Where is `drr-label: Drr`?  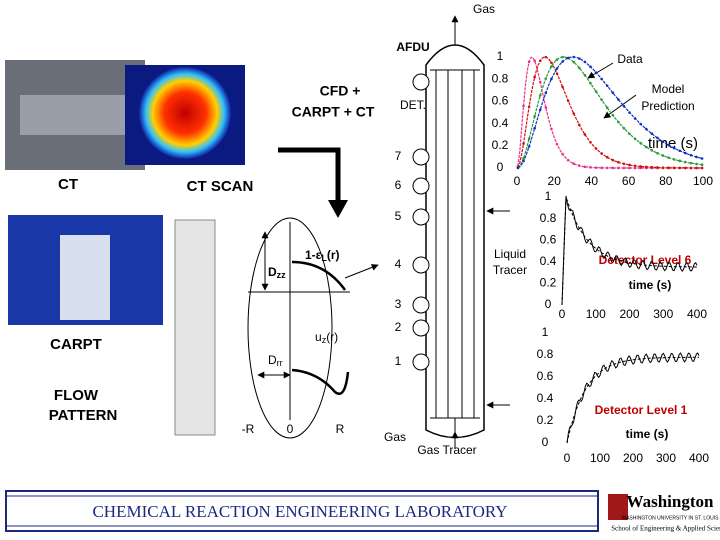 drr-label: Drr is located at coordinates (275, 360).